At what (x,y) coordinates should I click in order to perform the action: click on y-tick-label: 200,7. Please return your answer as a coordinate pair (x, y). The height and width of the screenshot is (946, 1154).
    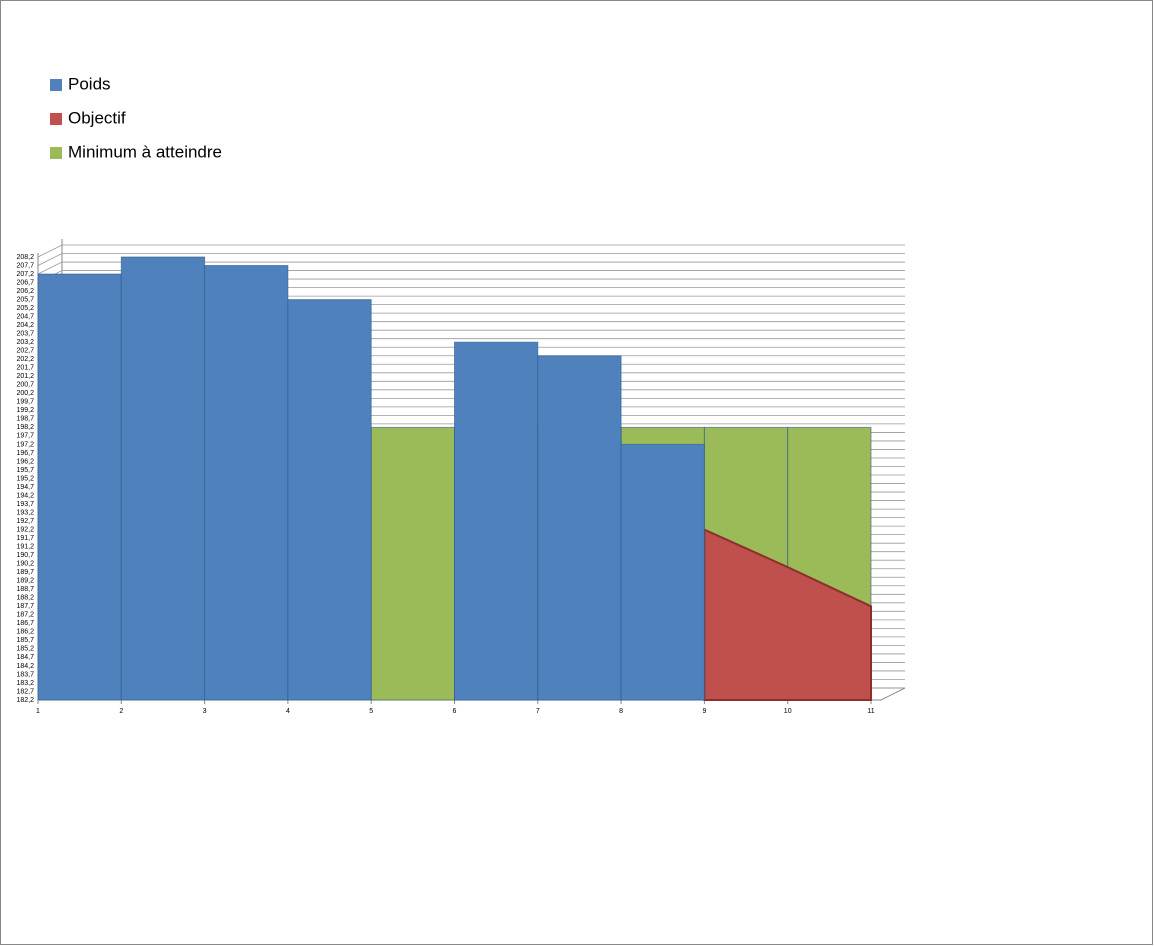
    Looking at the image, I should click on (25, 385).